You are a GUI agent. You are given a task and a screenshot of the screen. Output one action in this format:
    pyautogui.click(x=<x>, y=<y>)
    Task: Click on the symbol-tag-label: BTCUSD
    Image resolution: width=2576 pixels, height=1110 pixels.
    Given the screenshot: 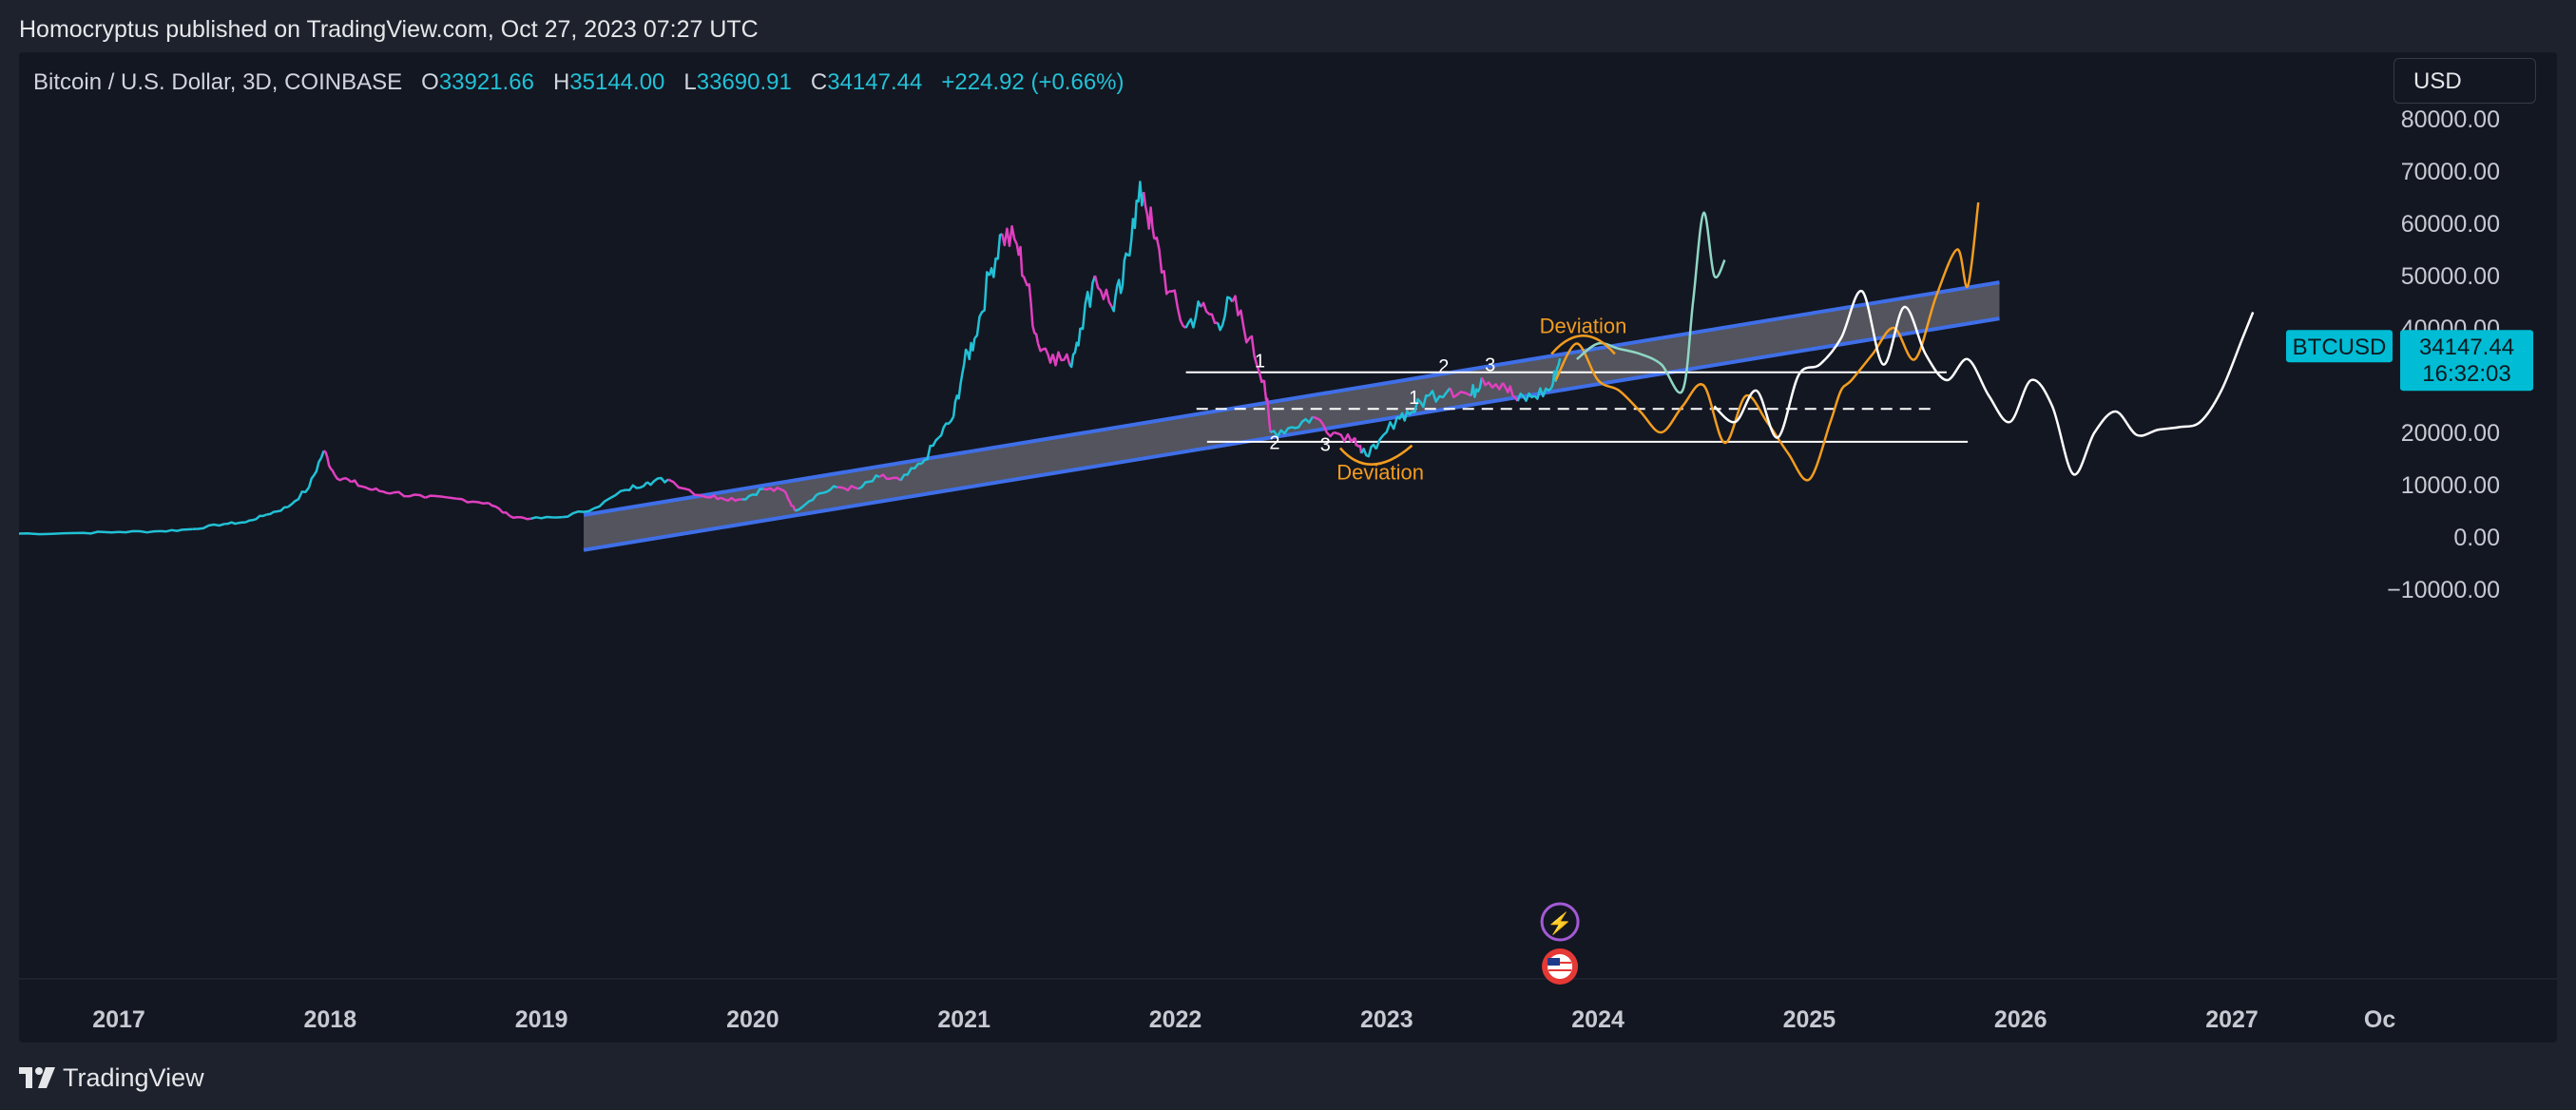 What is the action you would take?
    pyautogui.click(x=2340, y=347)
    